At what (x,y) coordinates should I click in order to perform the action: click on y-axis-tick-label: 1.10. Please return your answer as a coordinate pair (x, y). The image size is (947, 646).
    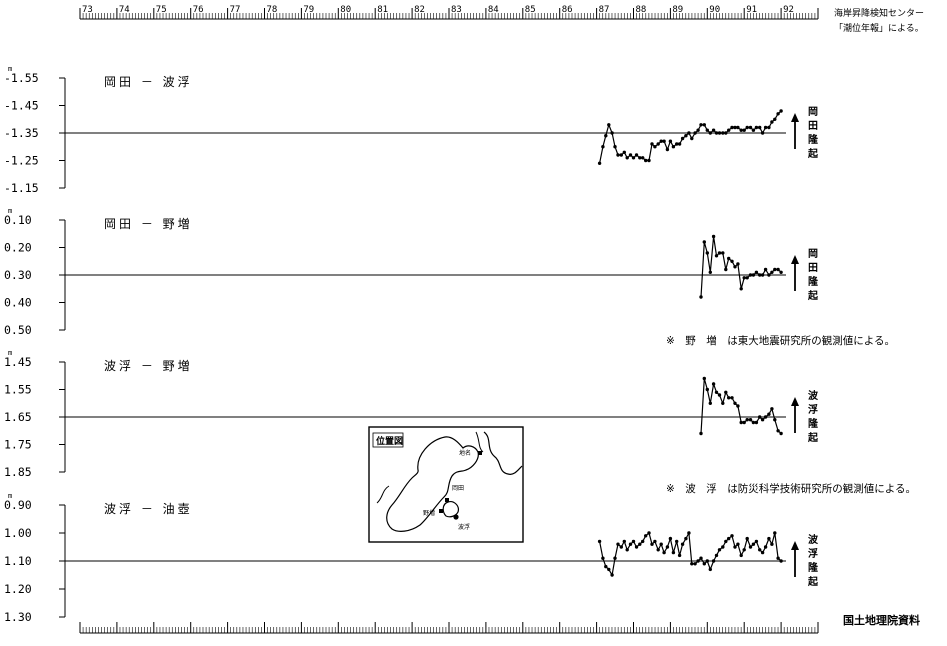
    Looking at the image, I should click on (18, 561).